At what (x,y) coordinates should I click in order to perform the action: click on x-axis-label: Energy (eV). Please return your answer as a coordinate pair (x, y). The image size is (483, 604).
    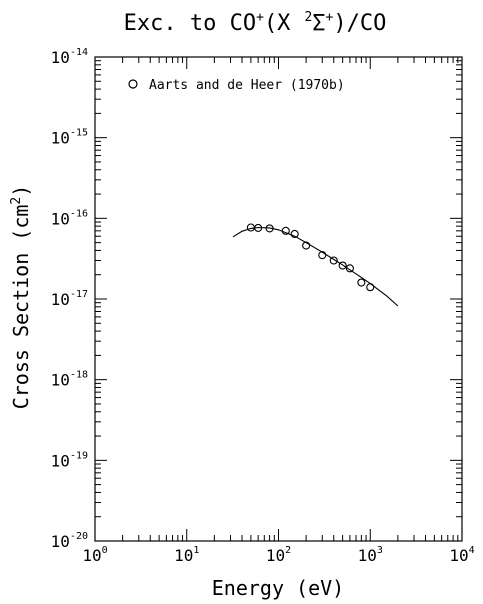
    Looking at the image, I should click on (278, 588).